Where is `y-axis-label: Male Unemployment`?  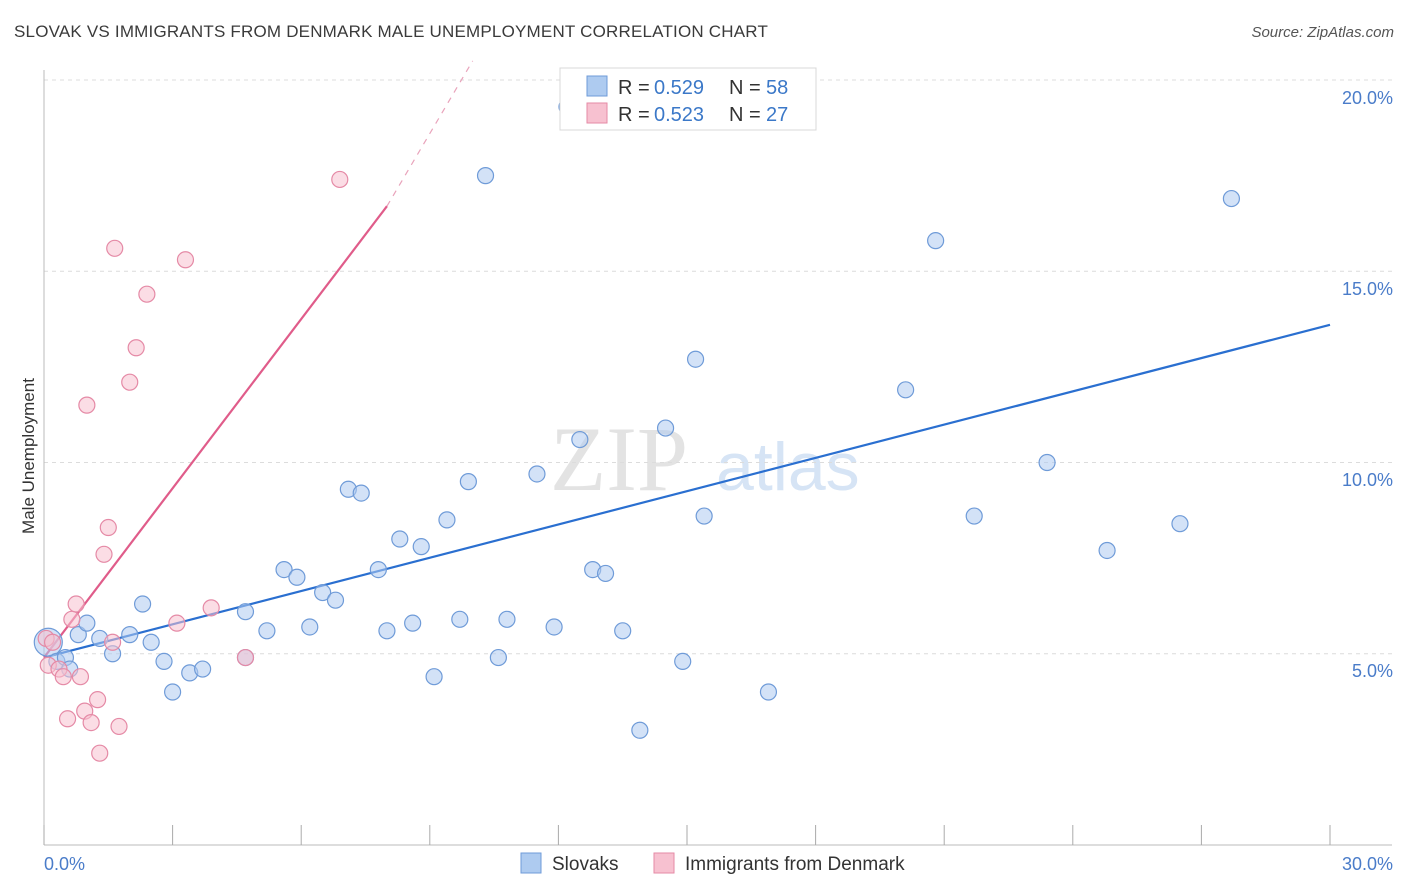
y-axis-label: Male Unemployment is located at coordinates (28, 456).